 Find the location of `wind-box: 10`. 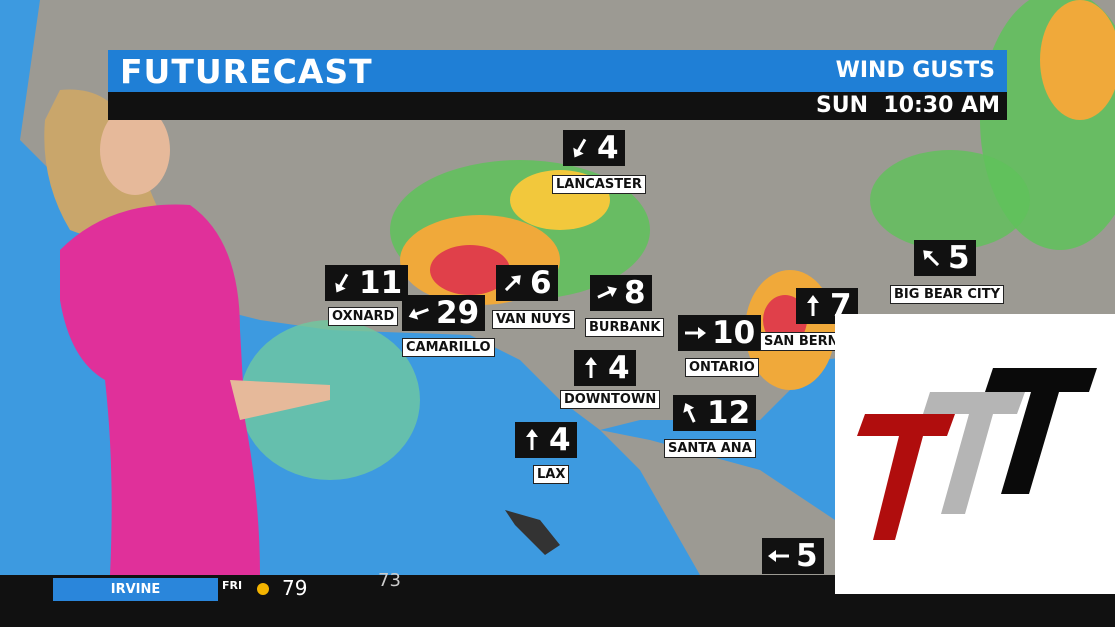

wind-box: 10 is located at coordinates (720, 333).